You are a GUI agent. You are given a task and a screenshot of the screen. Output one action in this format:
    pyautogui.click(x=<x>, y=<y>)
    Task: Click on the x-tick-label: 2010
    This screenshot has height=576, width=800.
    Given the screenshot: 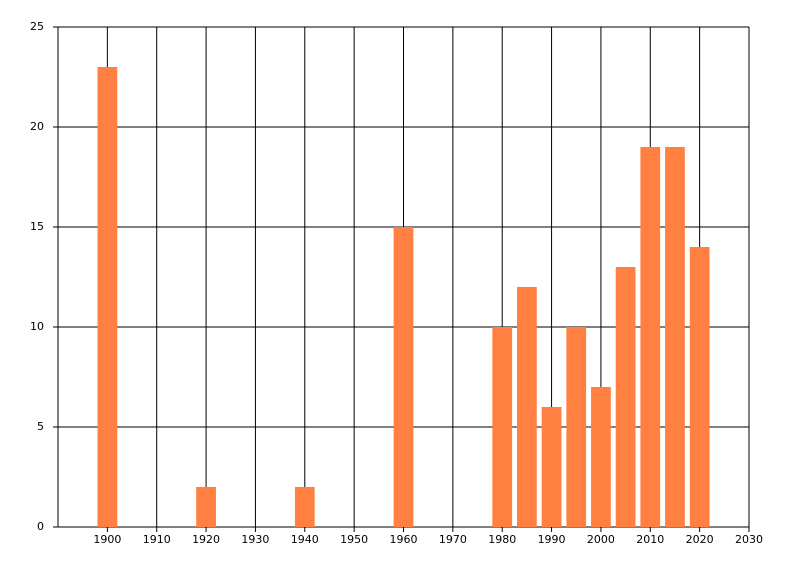 What is the action you would take?
    pyautogui.click(x=650, y=539)
    